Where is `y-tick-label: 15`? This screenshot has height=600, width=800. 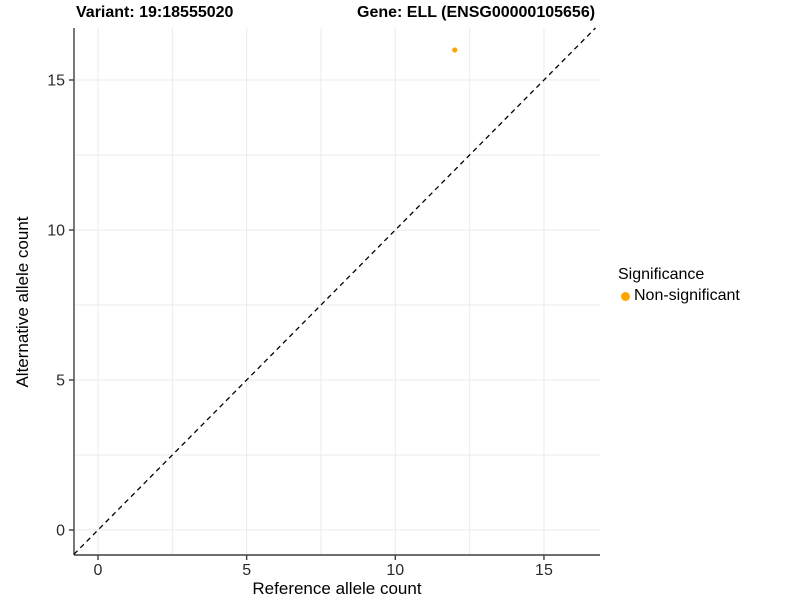 y-tick-label: 15 is located at coordinates (56, 81).